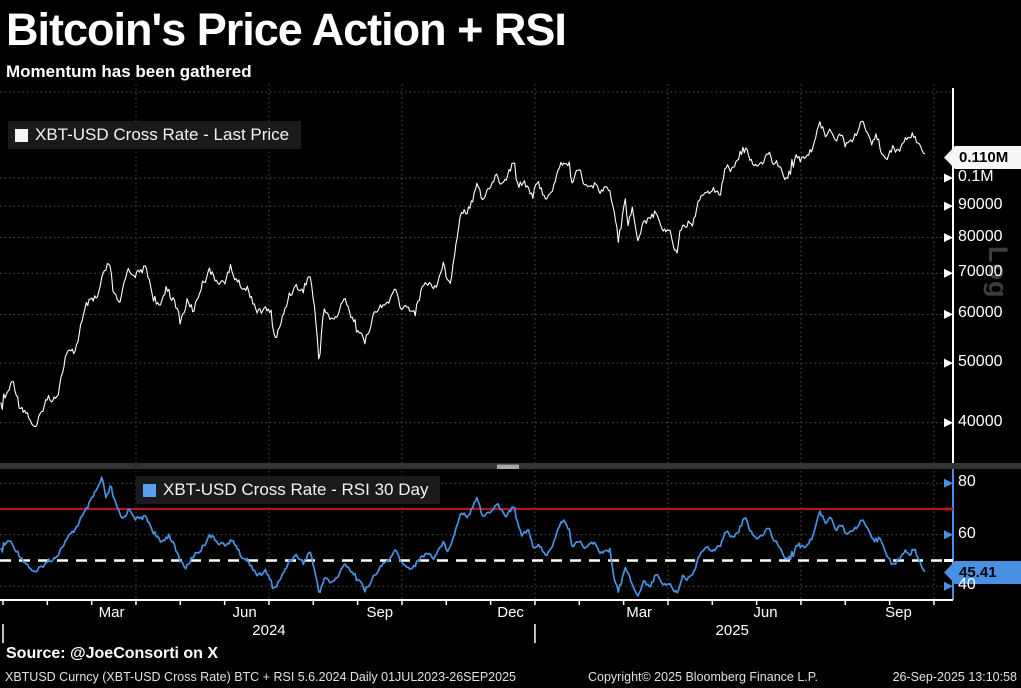 This screenshot has height=688, width=1021. I want to click on price-axis-label: 0.1M, so click(976, 176).